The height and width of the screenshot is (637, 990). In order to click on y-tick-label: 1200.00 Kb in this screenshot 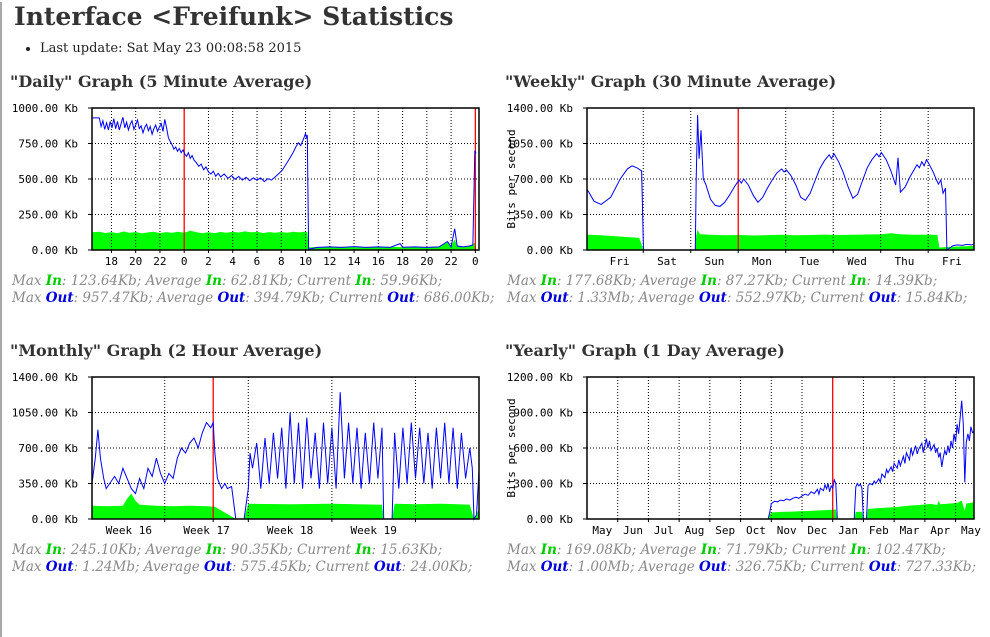, I will do `click(540, 377)`.